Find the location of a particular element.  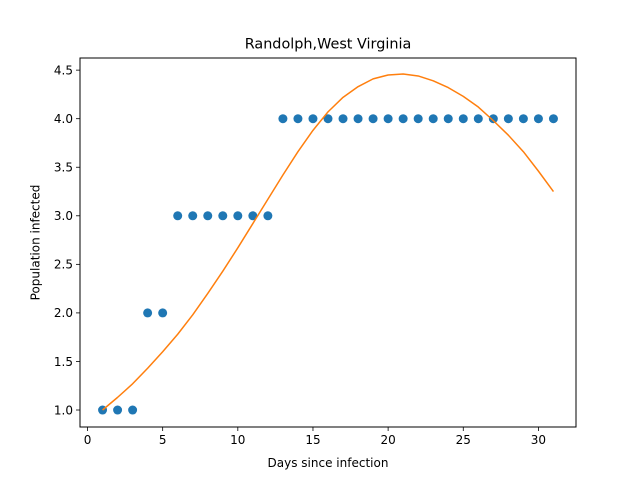

y-tick-label: 2.5 is located at coordinates (63, 265).